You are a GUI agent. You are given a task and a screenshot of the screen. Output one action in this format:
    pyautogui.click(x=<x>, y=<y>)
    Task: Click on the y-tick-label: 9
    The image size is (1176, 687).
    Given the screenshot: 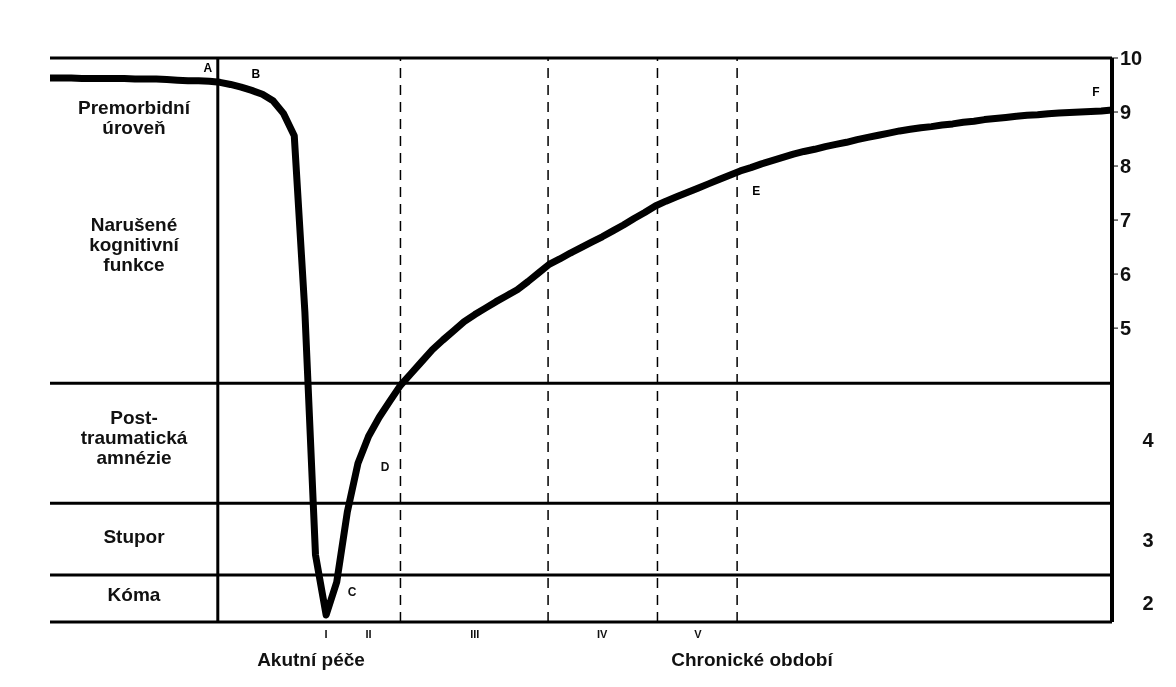 What is the action you would take?
    pyautogui.click(x=1126, y=112)
    